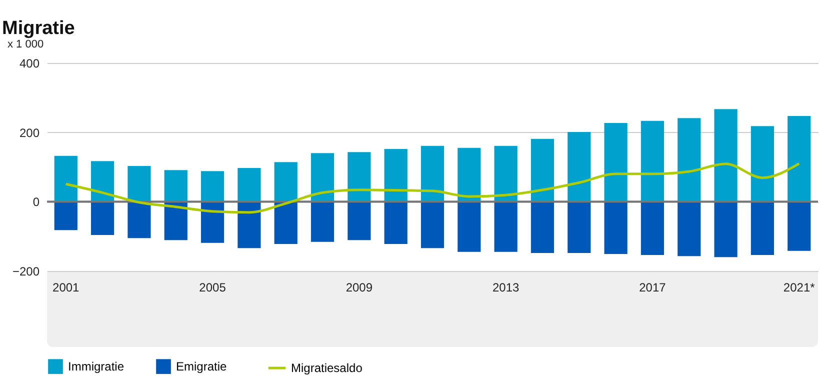 This screenshot has width=830, height=387. Describe the element at coordinates (26, 271) in the screenshot. I see `y-tick-label: −200` at that location.